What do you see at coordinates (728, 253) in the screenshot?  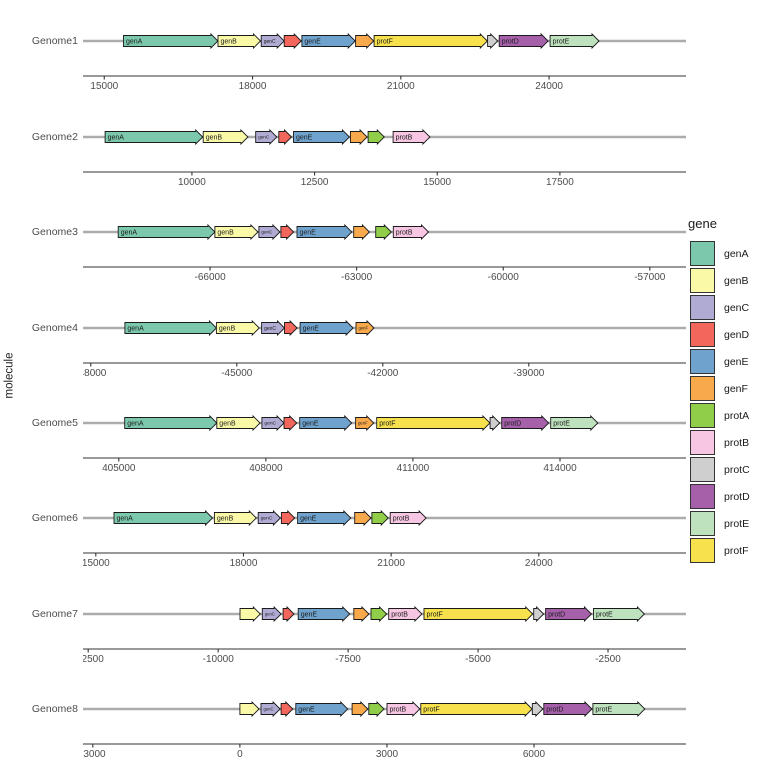 I see `legend-item-genA: genA` at bounding box center [728, 253].